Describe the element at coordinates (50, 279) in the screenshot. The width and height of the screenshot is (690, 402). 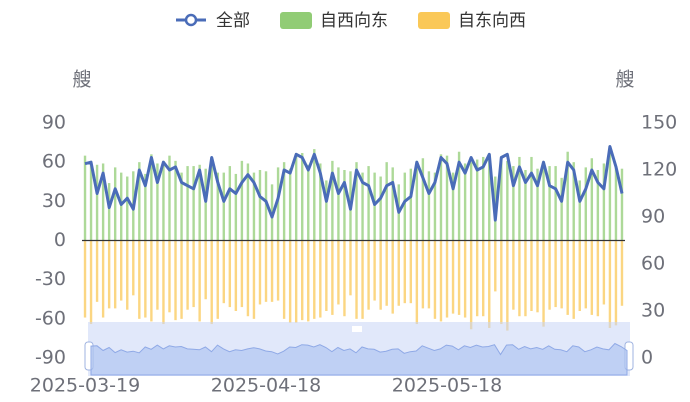
I see `y-tick-label: -30` at that location.